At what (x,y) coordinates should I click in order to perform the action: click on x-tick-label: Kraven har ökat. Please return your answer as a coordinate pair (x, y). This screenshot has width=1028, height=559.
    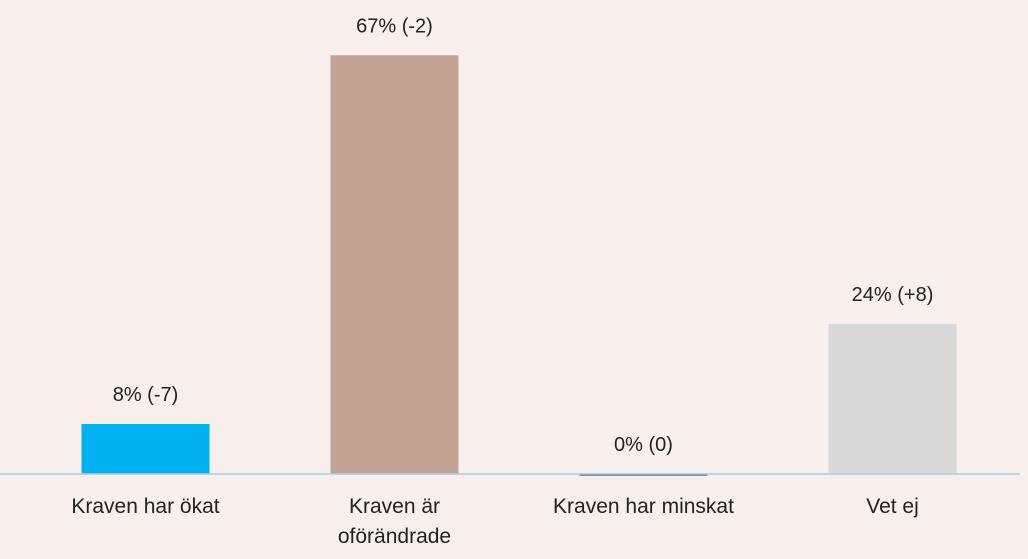
    Looking at the image, I should click on (146, 507).